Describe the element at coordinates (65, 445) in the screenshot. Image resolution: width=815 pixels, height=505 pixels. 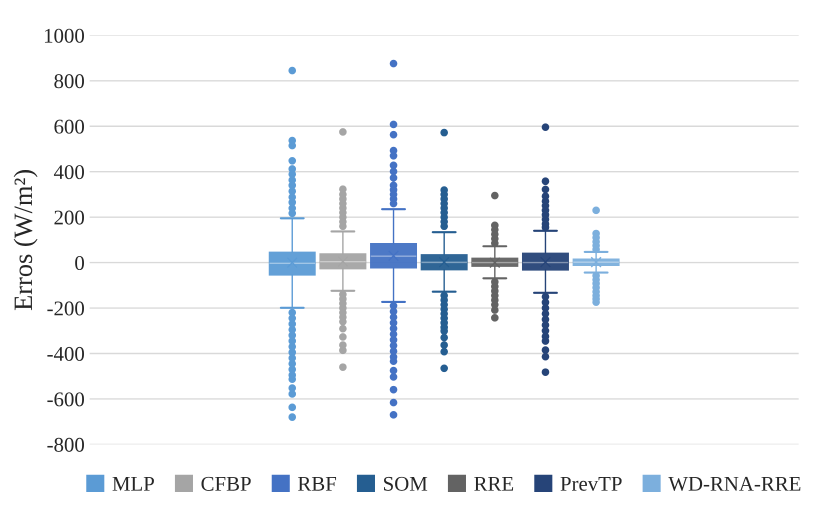
I see `y-tick-label: -800` at that location.